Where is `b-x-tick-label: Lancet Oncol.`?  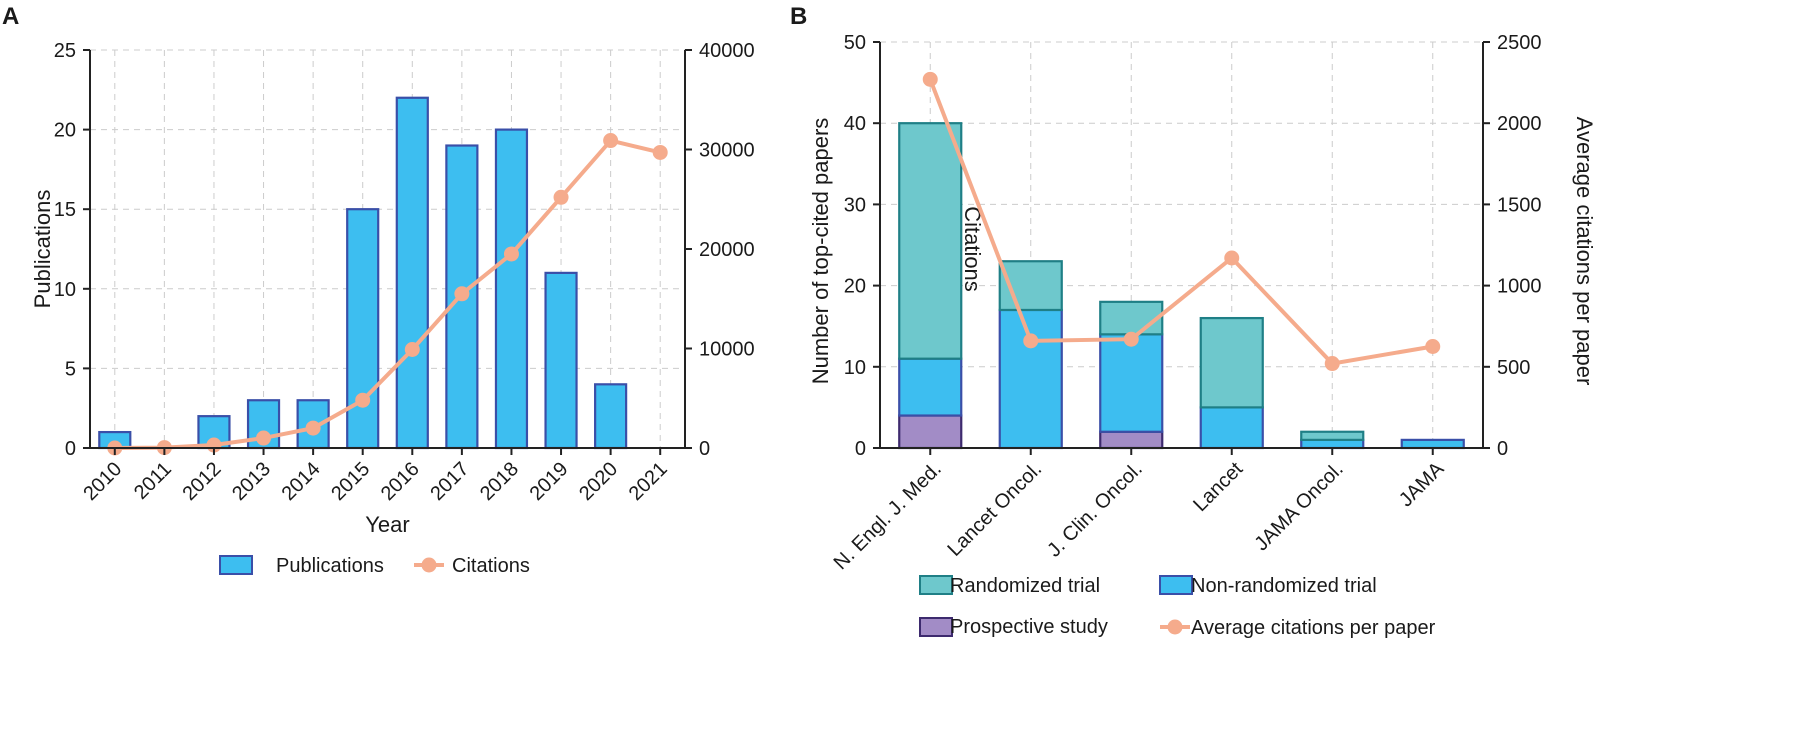
b-x-tick-label: Lancet Oncol. is located at coordinates (994, 509).